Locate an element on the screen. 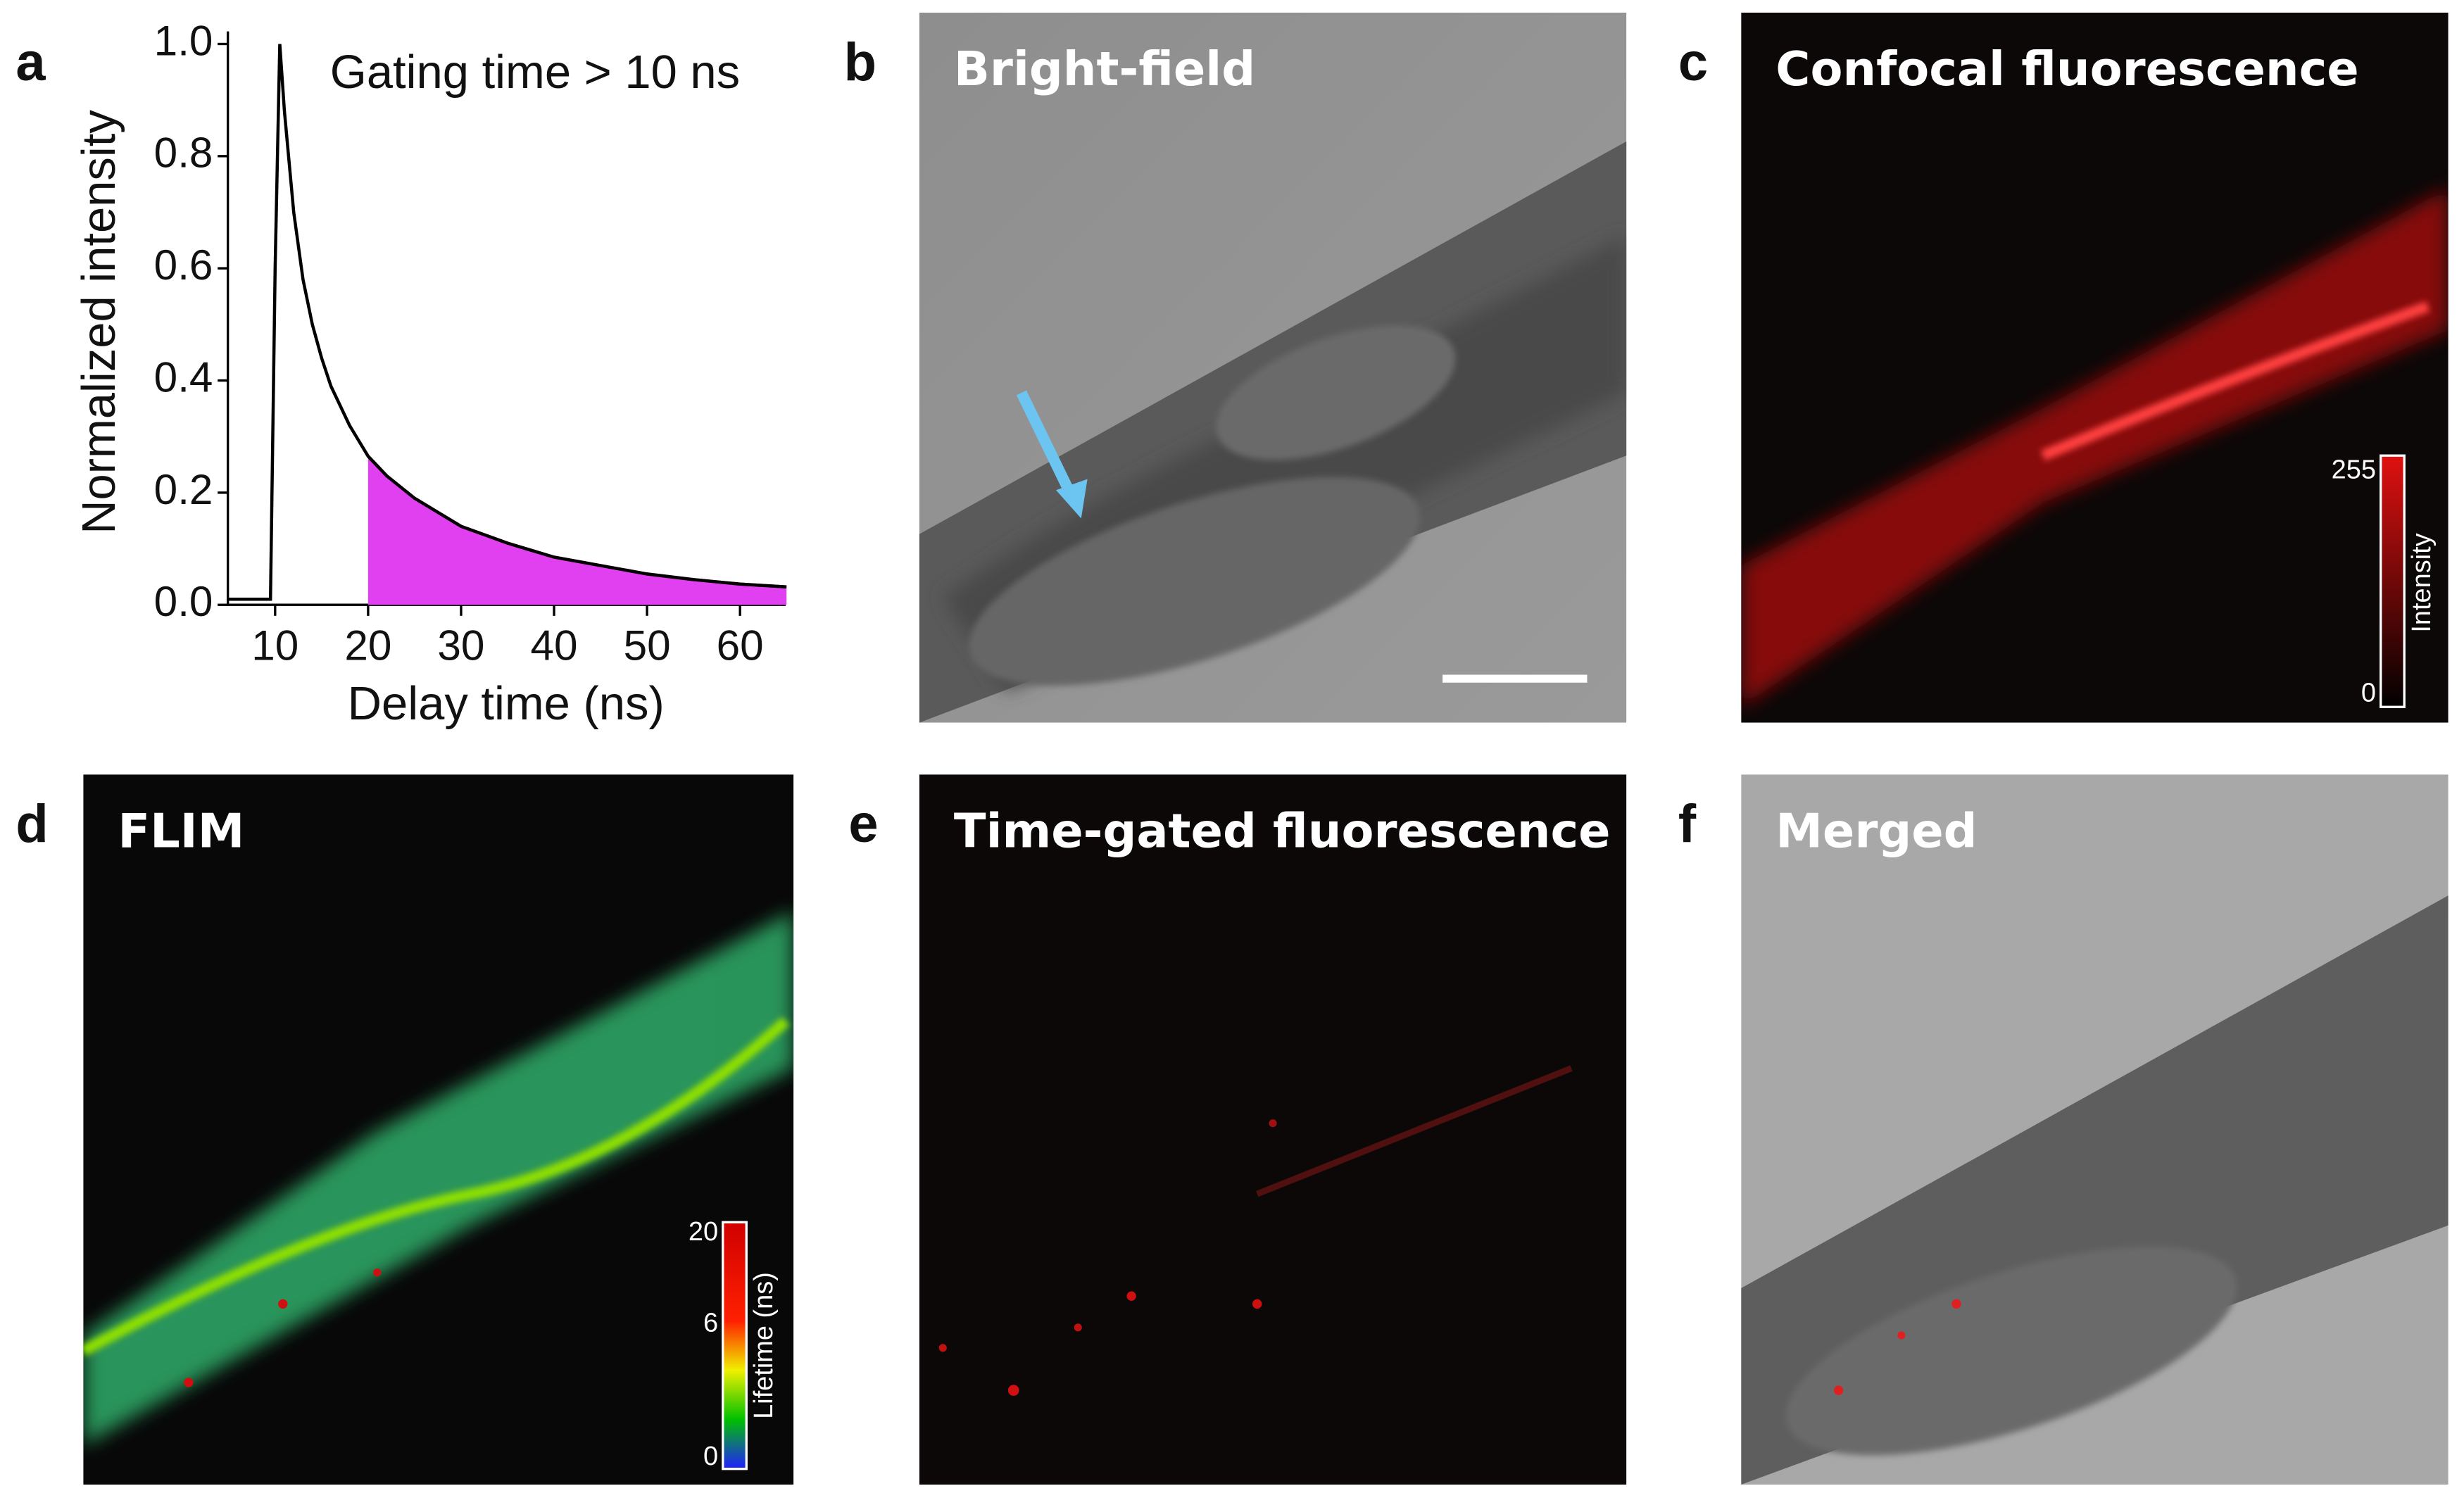  colorbar-tick-label: 6 is located at coordinates (710, 1322).